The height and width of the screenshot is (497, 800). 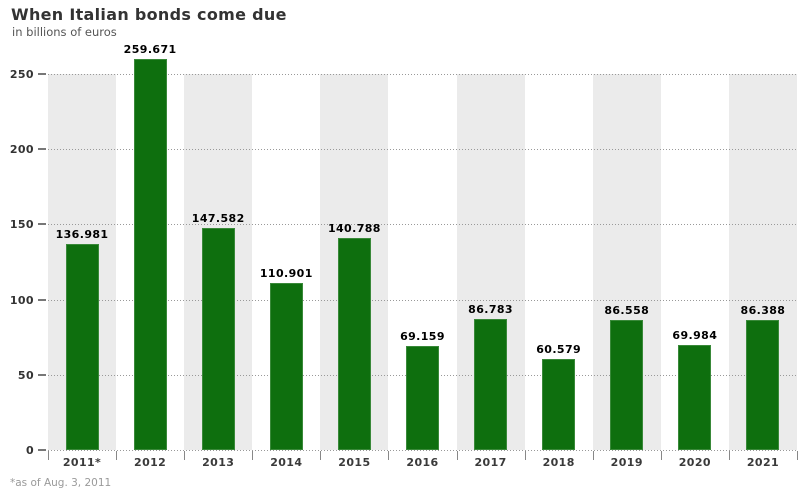 I want to click on bar-value-label: 60.579, so click(x=559, y=349).